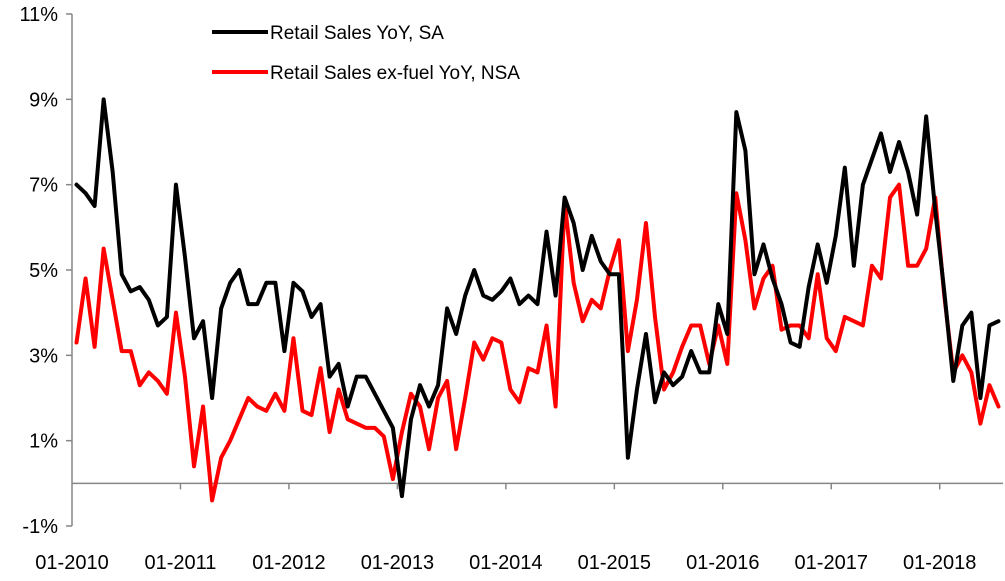 The height and width of the screenshot is (581, 1005). Describe the element at coordinates (614, 563) in the screenshot. I see `x-tick-label: 01-2015` at that location.